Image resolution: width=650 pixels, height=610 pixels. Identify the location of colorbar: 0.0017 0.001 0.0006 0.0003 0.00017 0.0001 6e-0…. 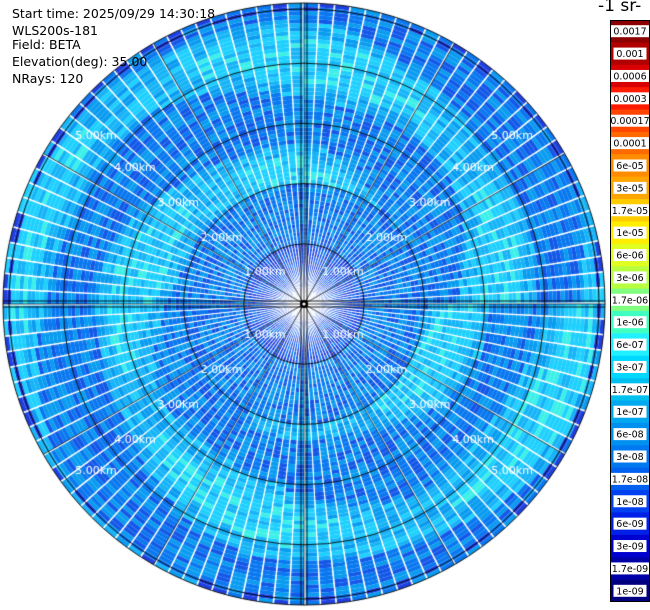
(630, 311).